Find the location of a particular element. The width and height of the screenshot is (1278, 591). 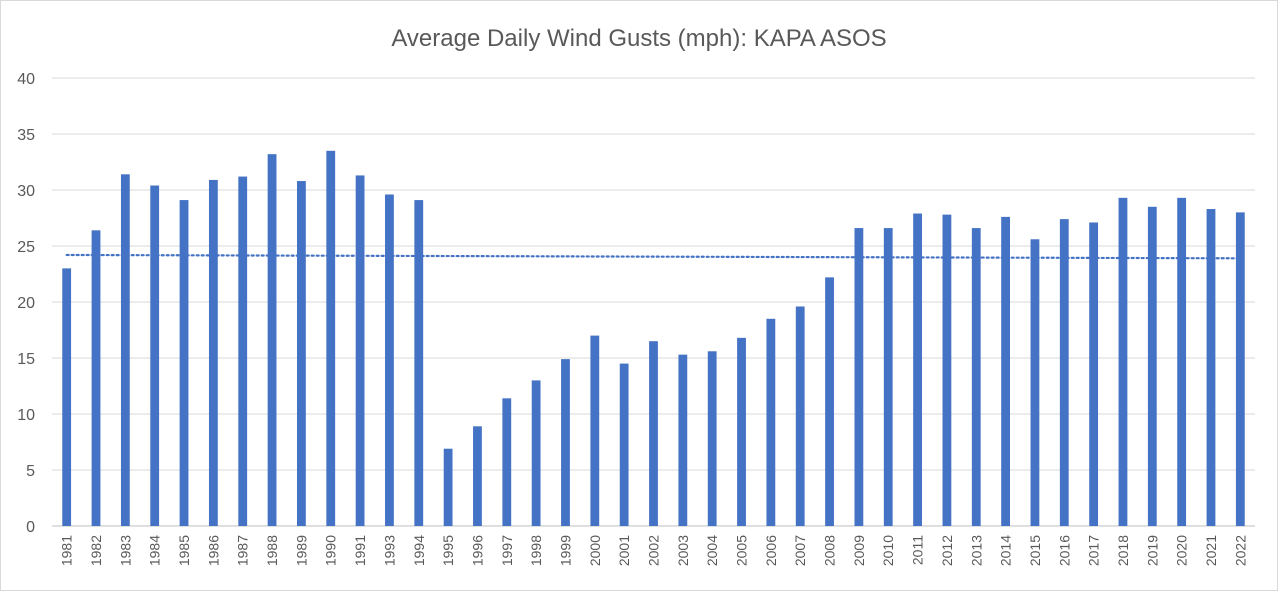

x-tick-label: 1996 is located at coordinates (477, 550).